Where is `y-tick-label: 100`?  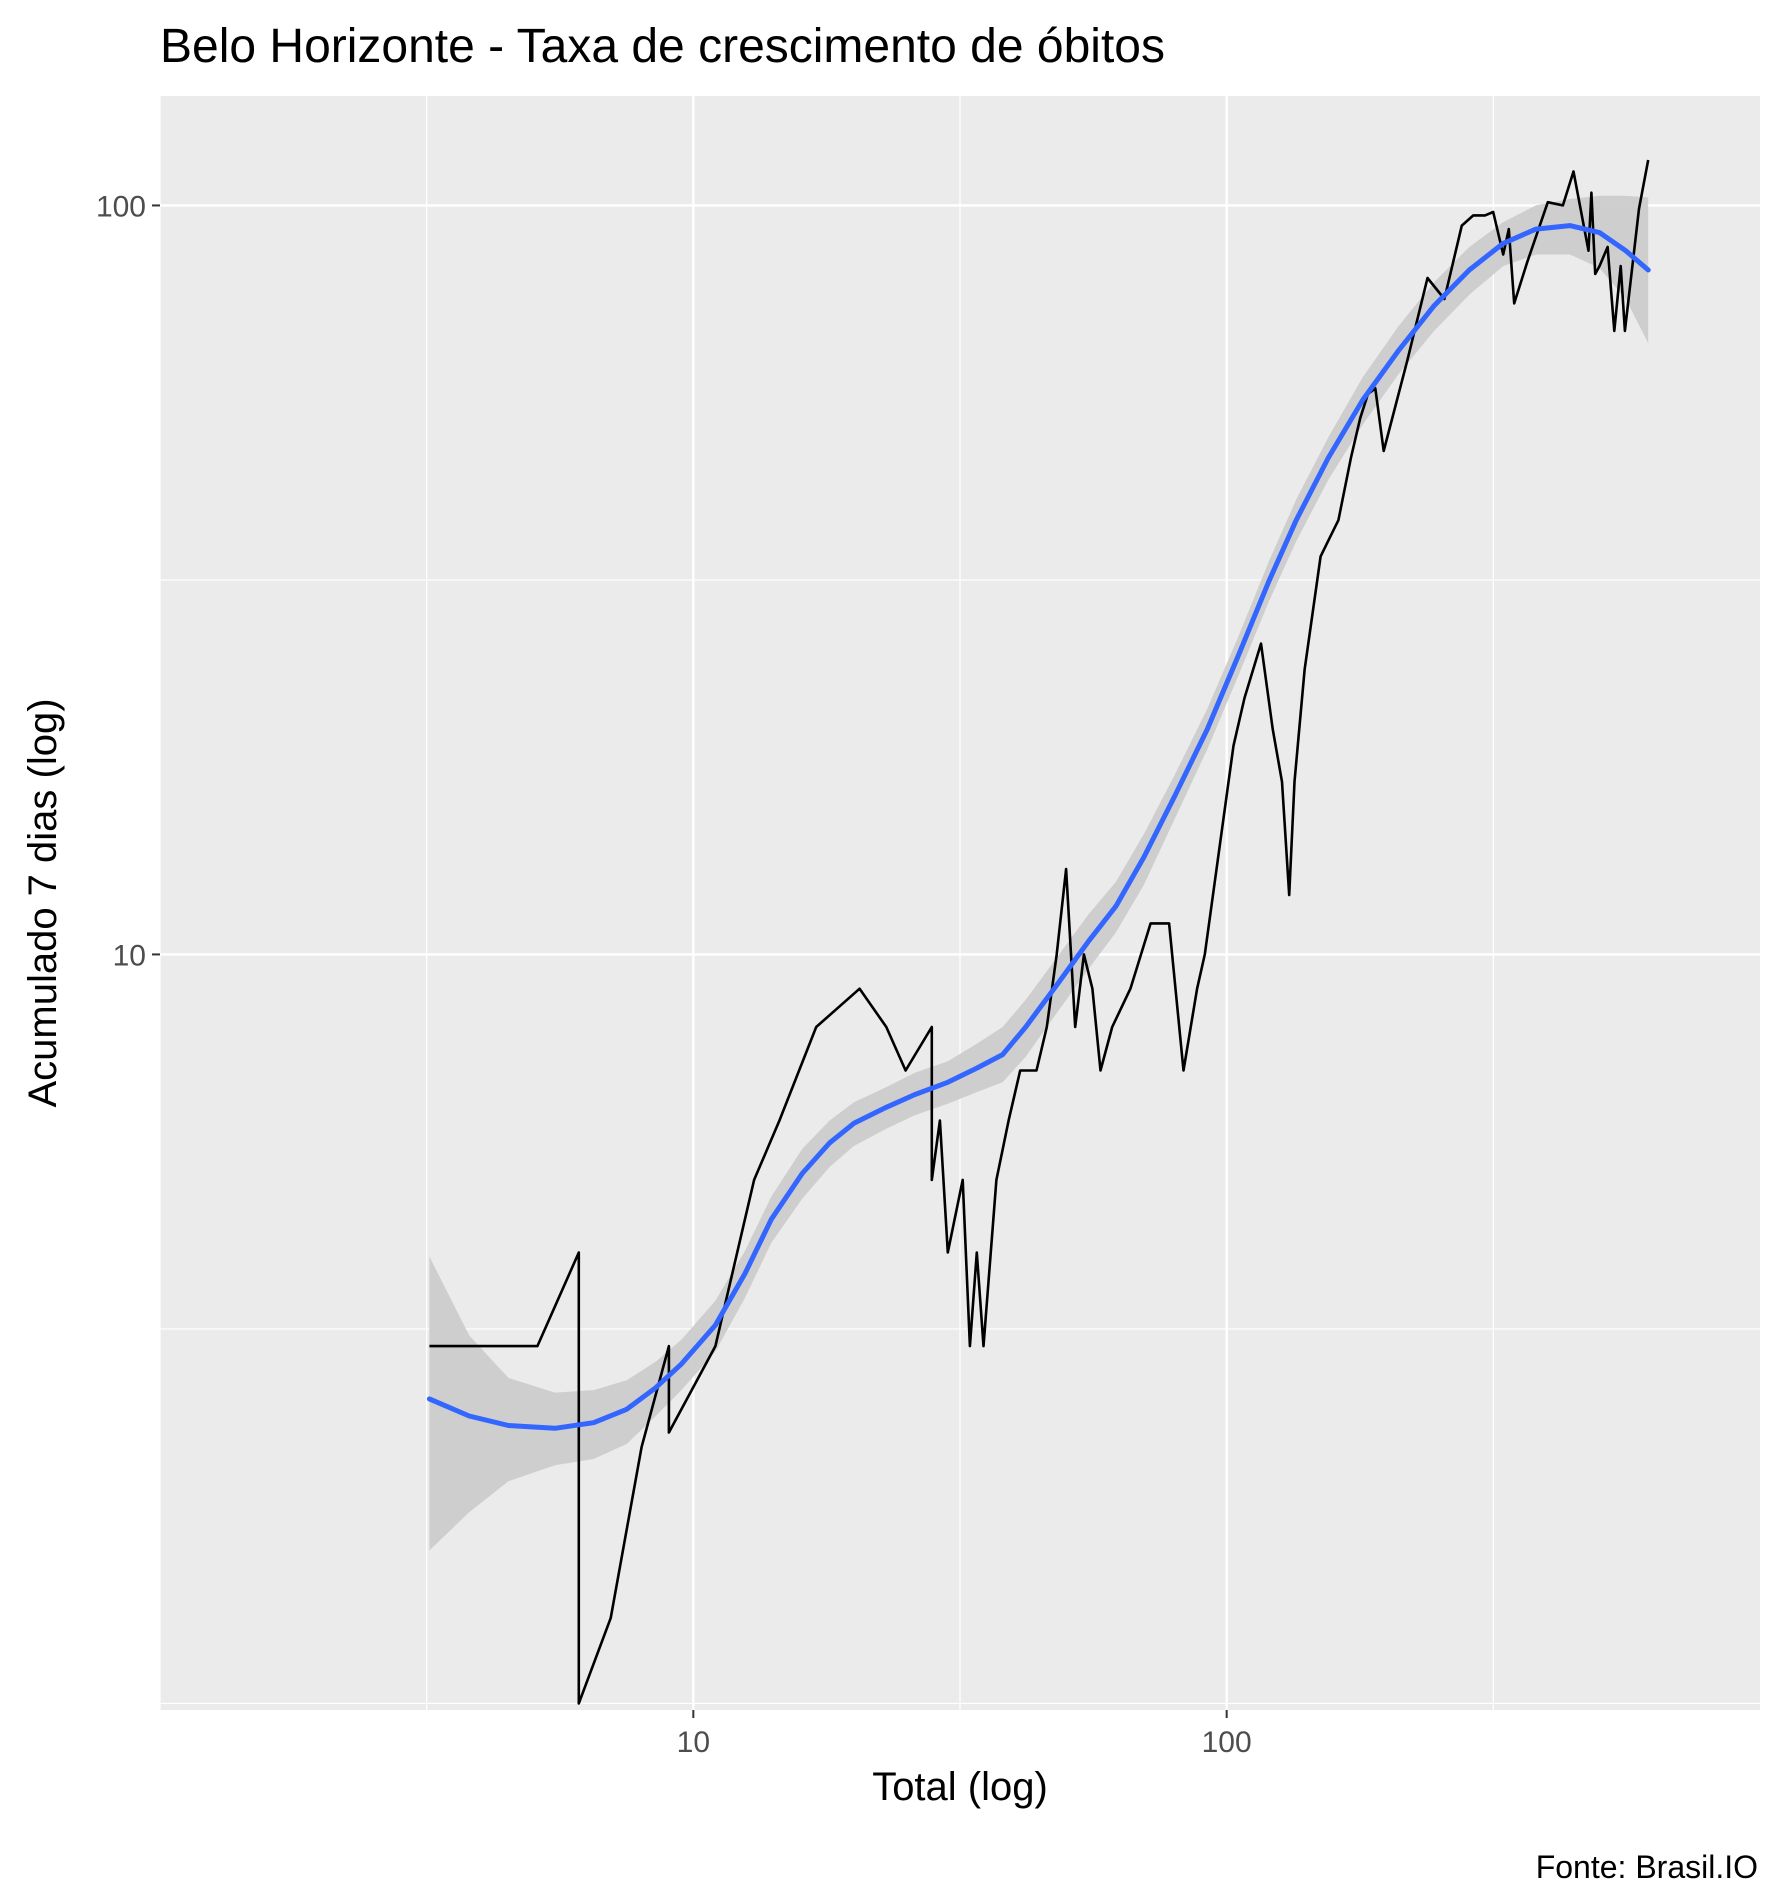 y-tick-label: 100 is located at coordinates (121, 206).